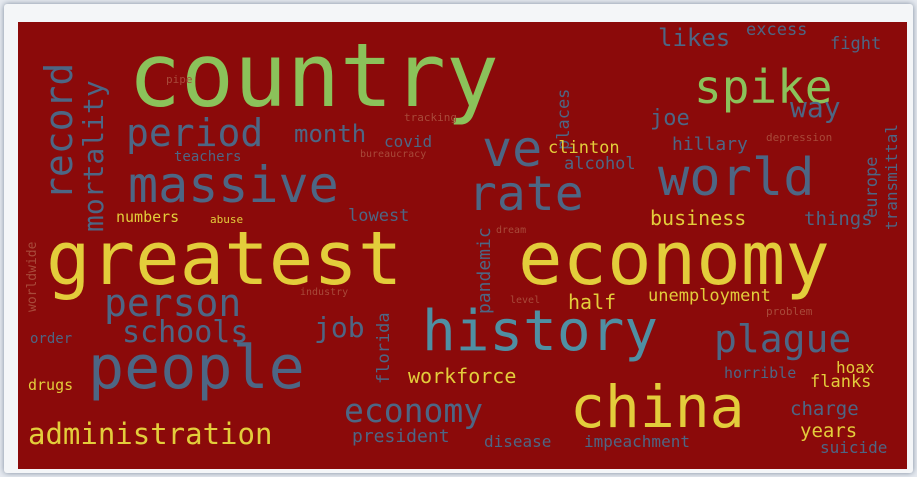 This screenshot has height=477, width=917. I want to click on word-greatest: greatest, so click(224, 259).